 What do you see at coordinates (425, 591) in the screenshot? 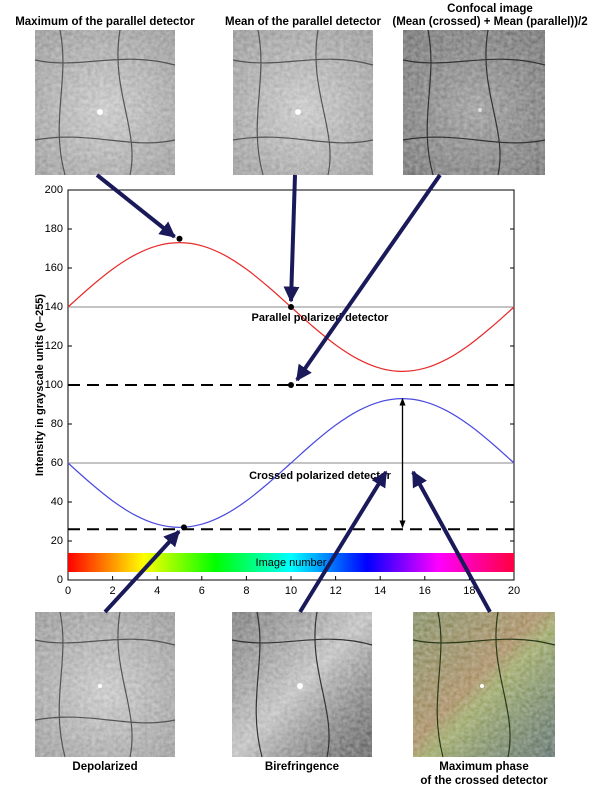
I see `x-tick-label: 16` at bounding box center [425, 591].